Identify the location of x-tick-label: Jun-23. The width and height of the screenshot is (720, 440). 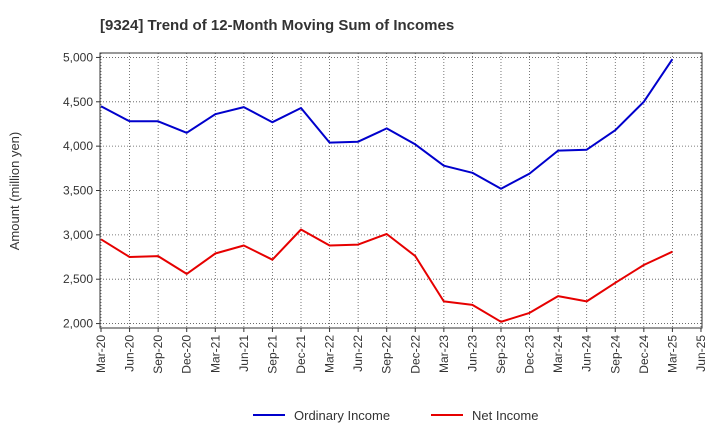
(472, 353).